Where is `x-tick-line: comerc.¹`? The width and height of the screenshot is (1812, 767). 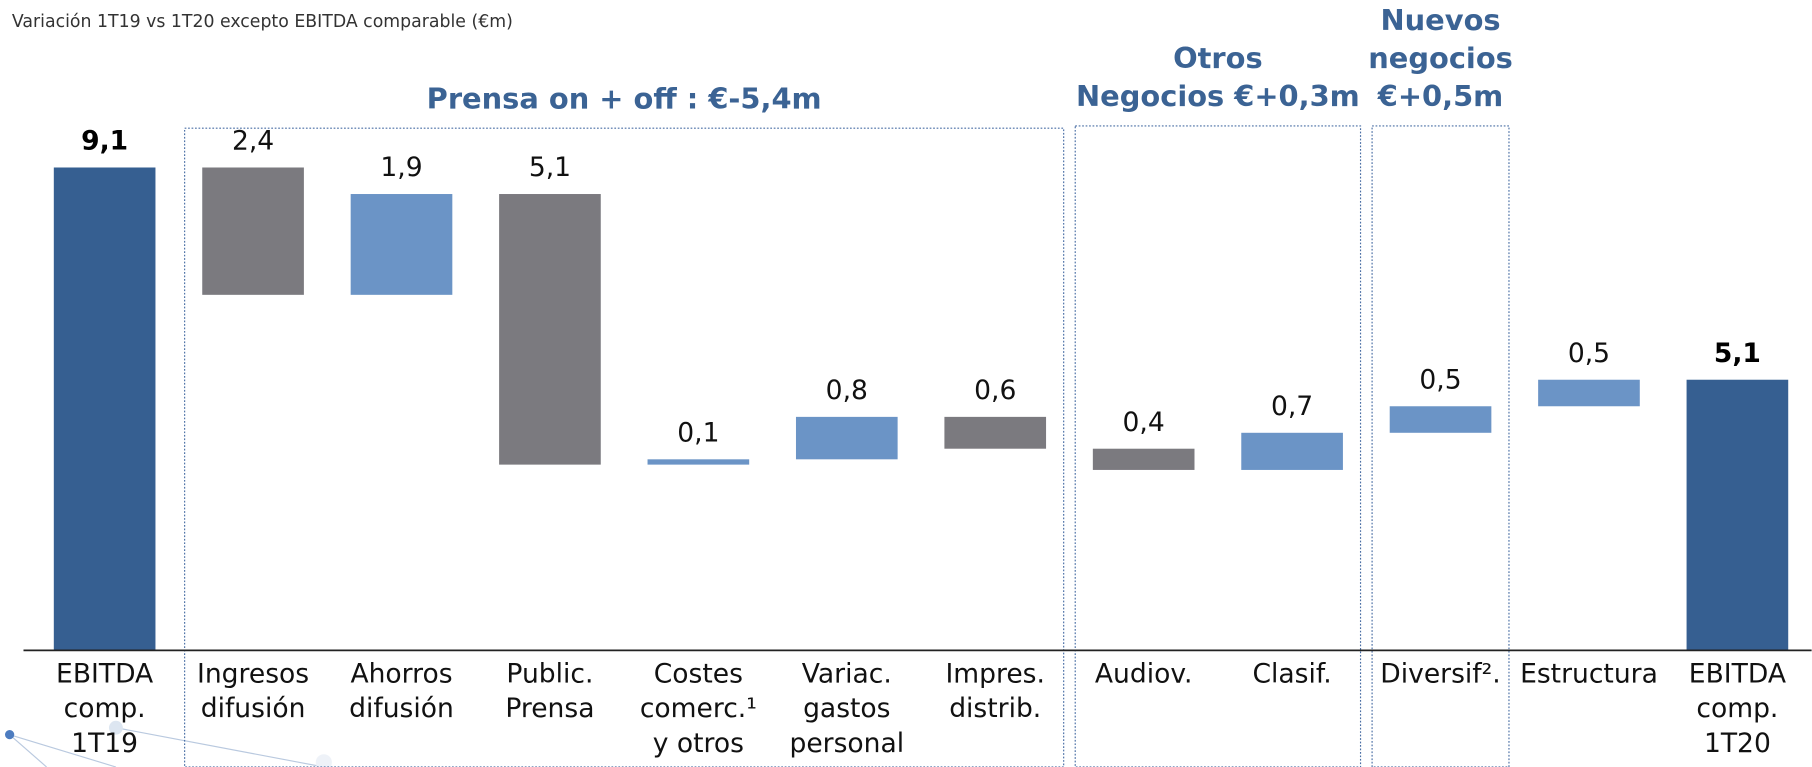 x-tick-line: comerc.¹ is located at coordinates (698, 708).